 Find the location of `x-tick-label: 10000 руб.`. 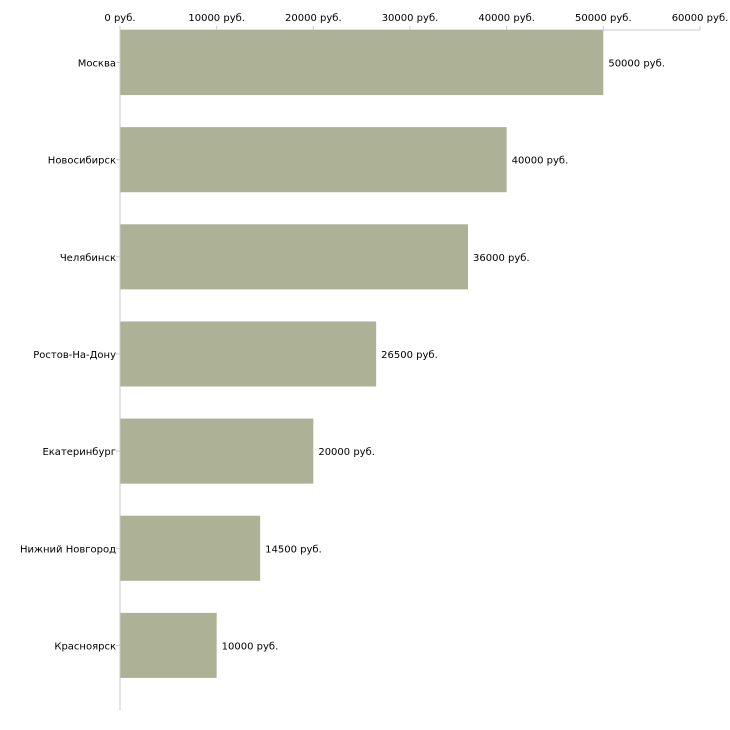

x-tick-label: 10000 руб. is located at coordinates (216, 18).